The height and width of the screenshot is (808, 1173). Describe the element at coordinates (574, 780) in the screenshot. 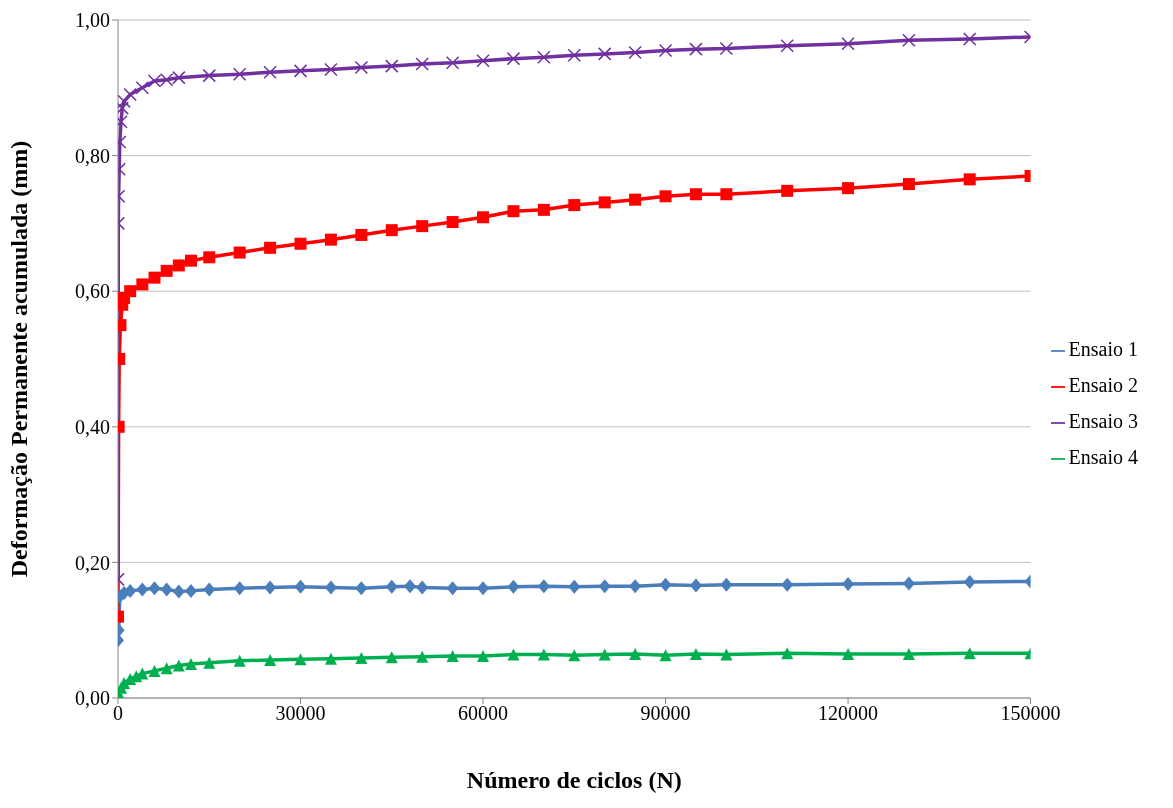

I see `x-axis-title: Número de ciclos (N)` at that location.